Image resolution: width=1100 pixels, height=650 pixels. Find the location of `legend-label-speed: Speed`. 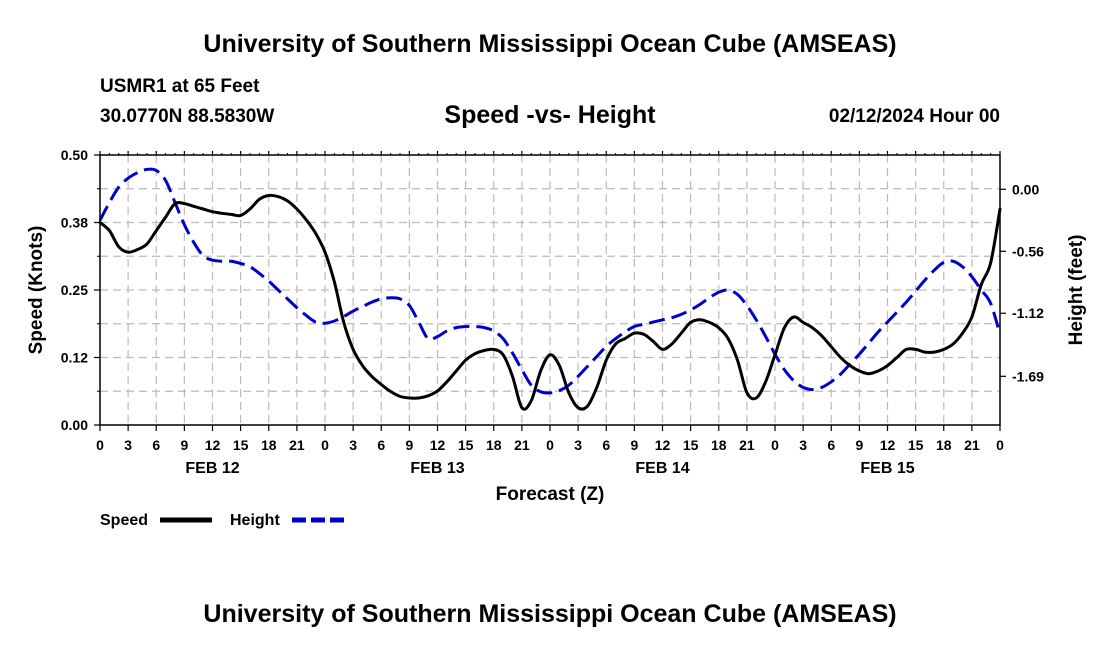

legend-label-speed: Speed is located at coordinates (124, 520).